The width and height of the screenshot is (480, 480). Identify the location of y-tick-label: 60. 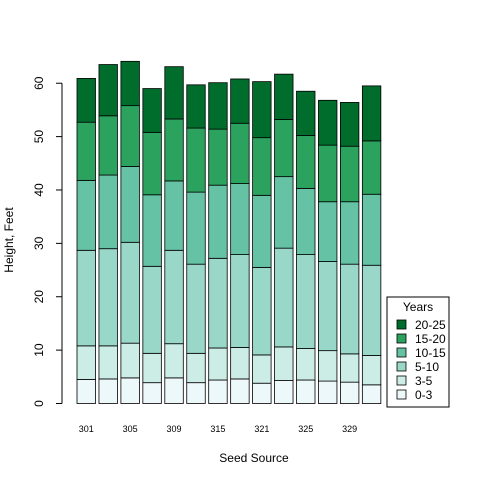
(39, 83).